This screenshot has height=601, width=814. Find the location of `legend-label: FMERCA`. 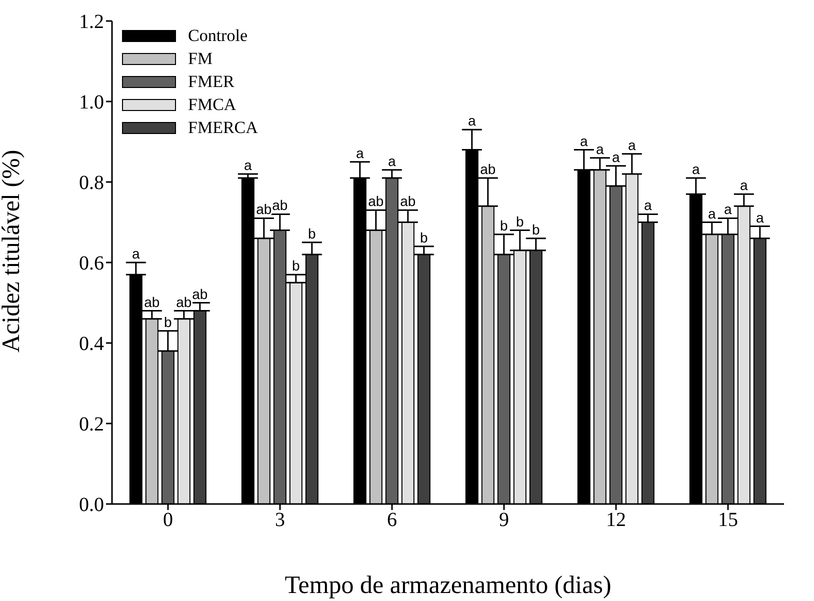

legend-label: FMERCA is located at coordinates (223, 128).